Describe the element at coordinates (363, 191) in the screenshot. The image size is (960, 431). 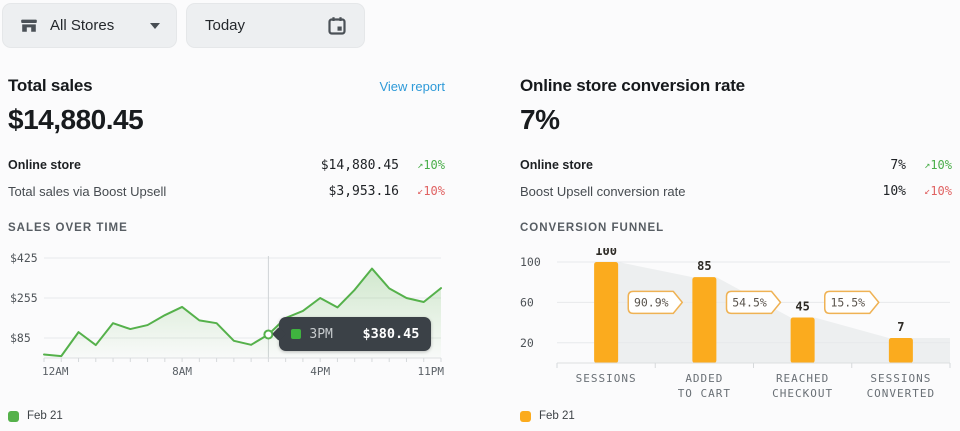
I see `metric-value: $3,953.16` at that location.